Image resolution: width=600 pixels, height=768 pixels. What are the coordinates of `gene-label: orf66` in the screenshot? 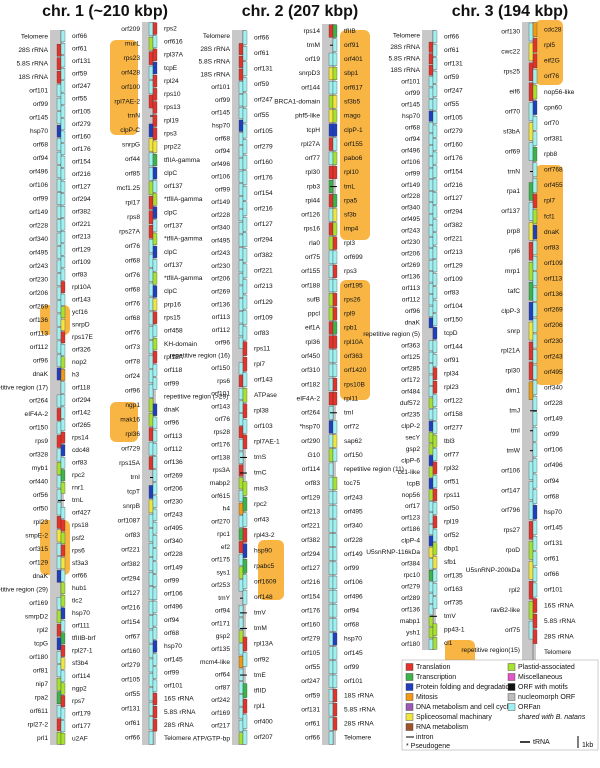 It's located at (79, 36).